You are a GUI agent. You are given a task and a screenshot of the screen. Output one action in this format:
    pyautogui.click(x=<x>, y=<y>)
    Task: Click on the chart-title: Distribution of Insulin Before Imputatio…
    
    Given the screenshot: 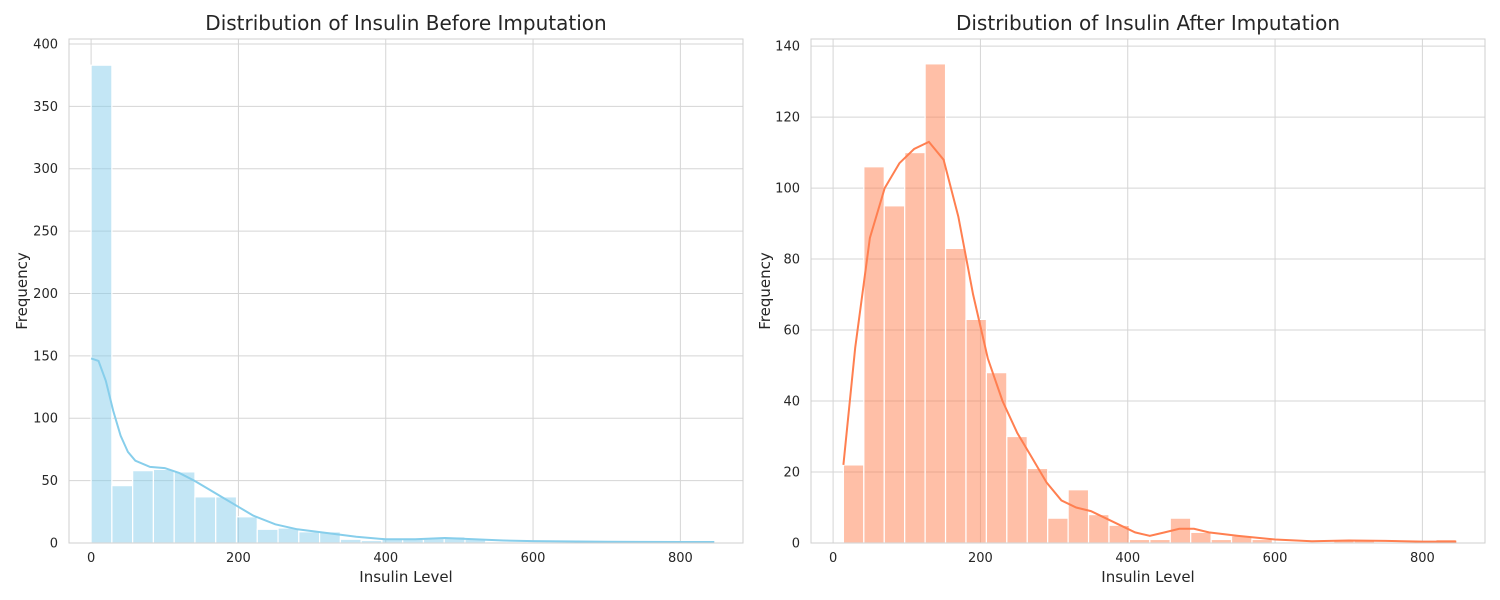 What is the action you would take?
    pyautogui.click(x=405, y=23)
    